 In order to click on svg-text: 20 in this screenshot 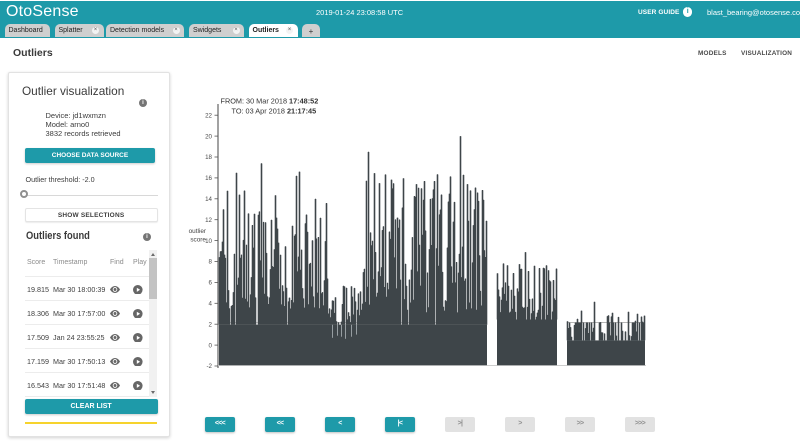, I will do `click(208, 136)`.